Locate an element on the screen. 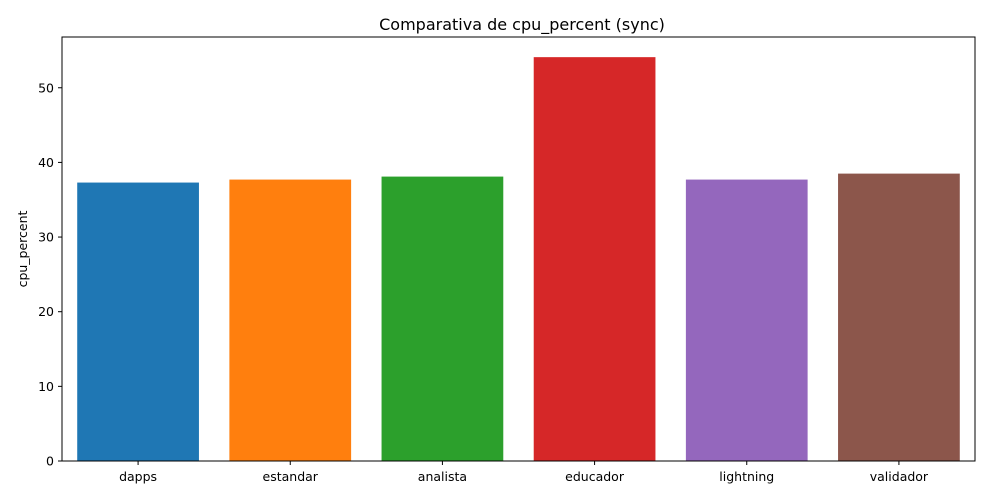  bar-educador is located at coordinates (594, 259).